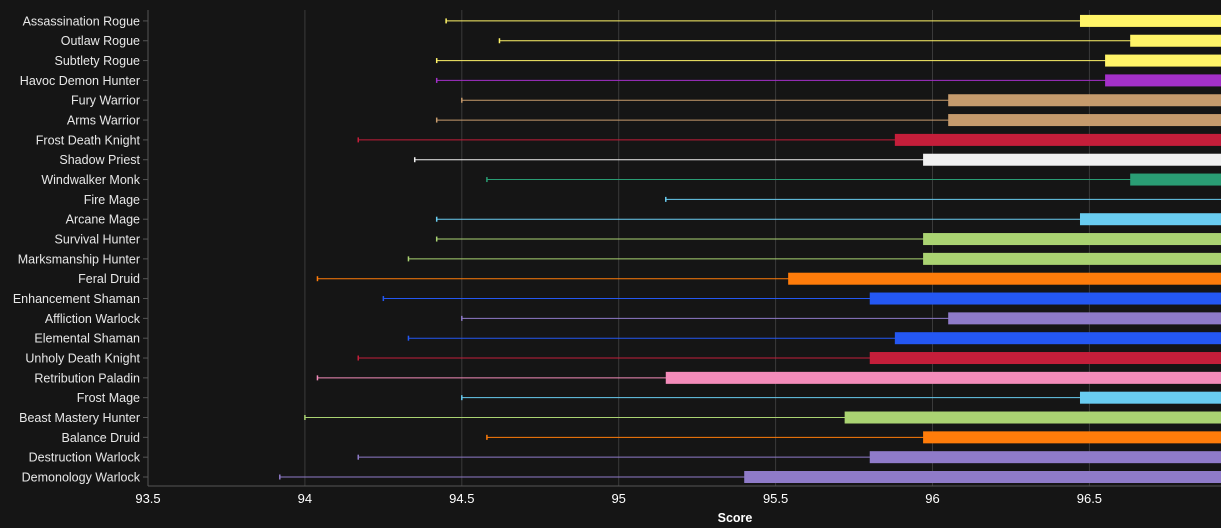  What do you see at coordinates (305, 498) in the screenshot?
I see `x-tick-label: 94` at bounding box center [305, 498].